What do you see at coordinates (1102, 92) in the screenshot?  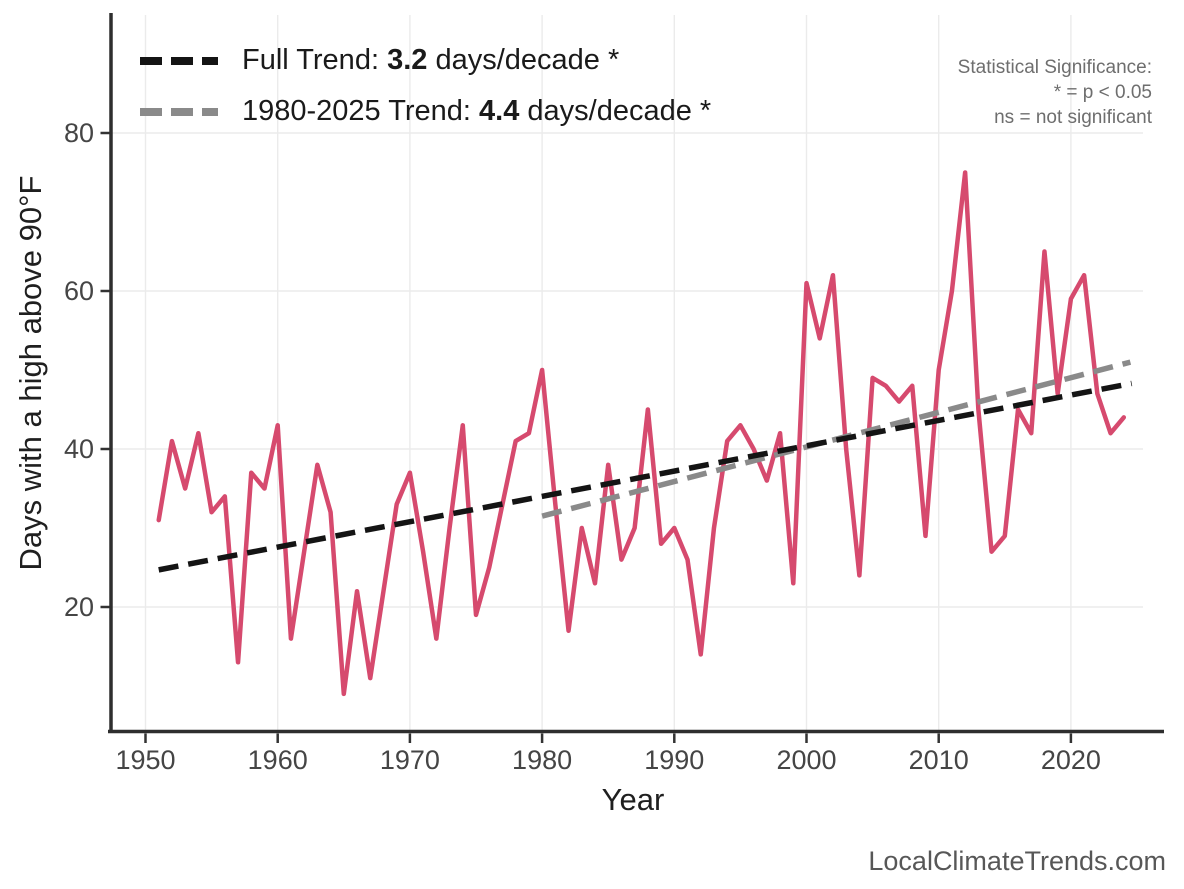 I see `significance-note-star: * = p < 0.05` at bounding box center [1102, 92].